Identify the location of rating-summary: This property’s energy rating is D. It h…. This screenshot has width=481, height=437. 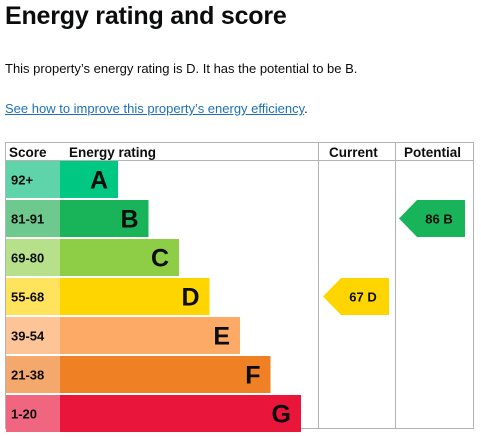
(181, 68).